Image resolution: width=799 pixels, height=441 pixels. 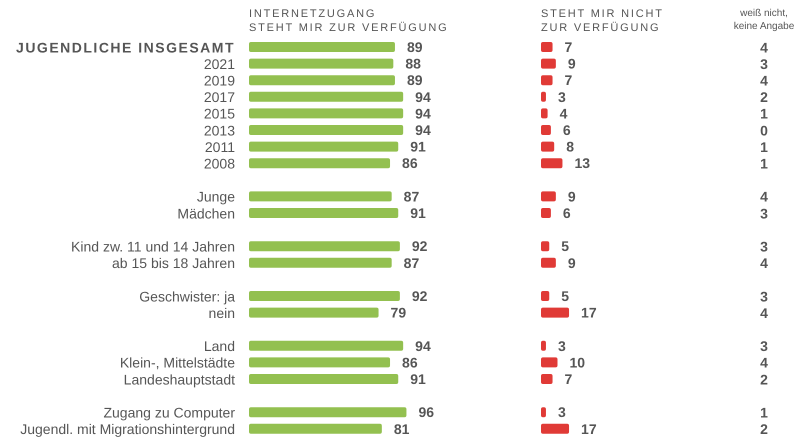 What do you see at coordinates (578, 362) in the screenshot?
I see `data-label: 10` at bounding box center [578, 362].